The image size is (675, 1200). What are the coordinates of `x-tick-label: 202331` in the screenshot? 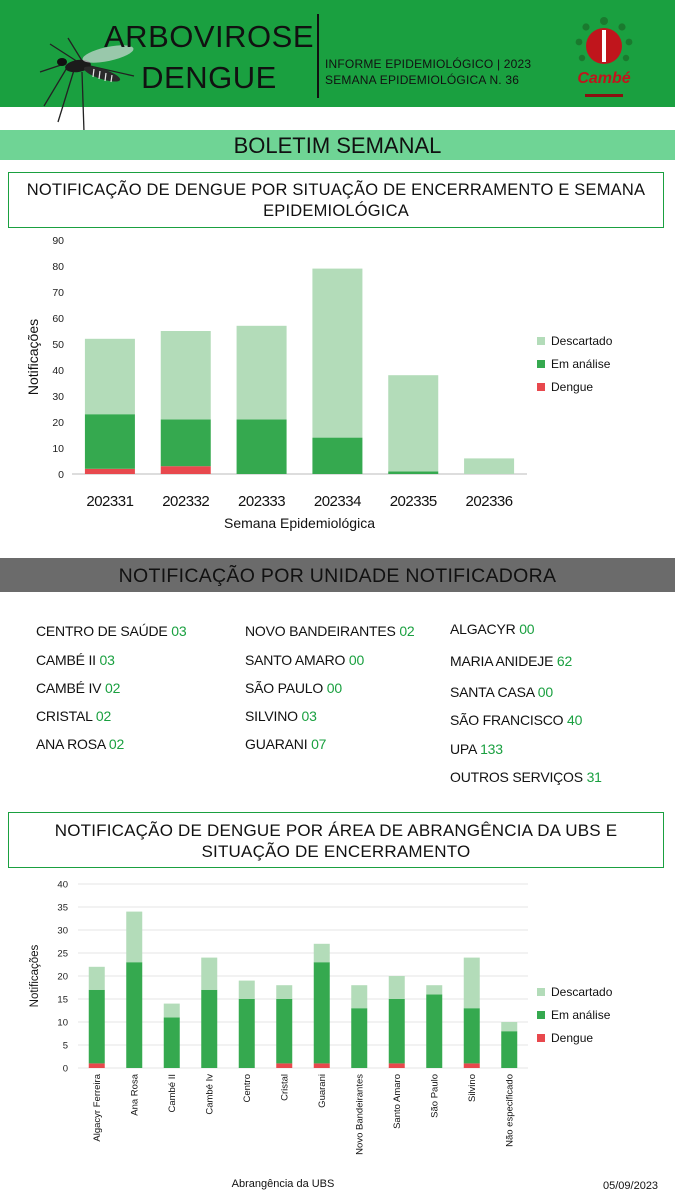 It's located at (109, 501).